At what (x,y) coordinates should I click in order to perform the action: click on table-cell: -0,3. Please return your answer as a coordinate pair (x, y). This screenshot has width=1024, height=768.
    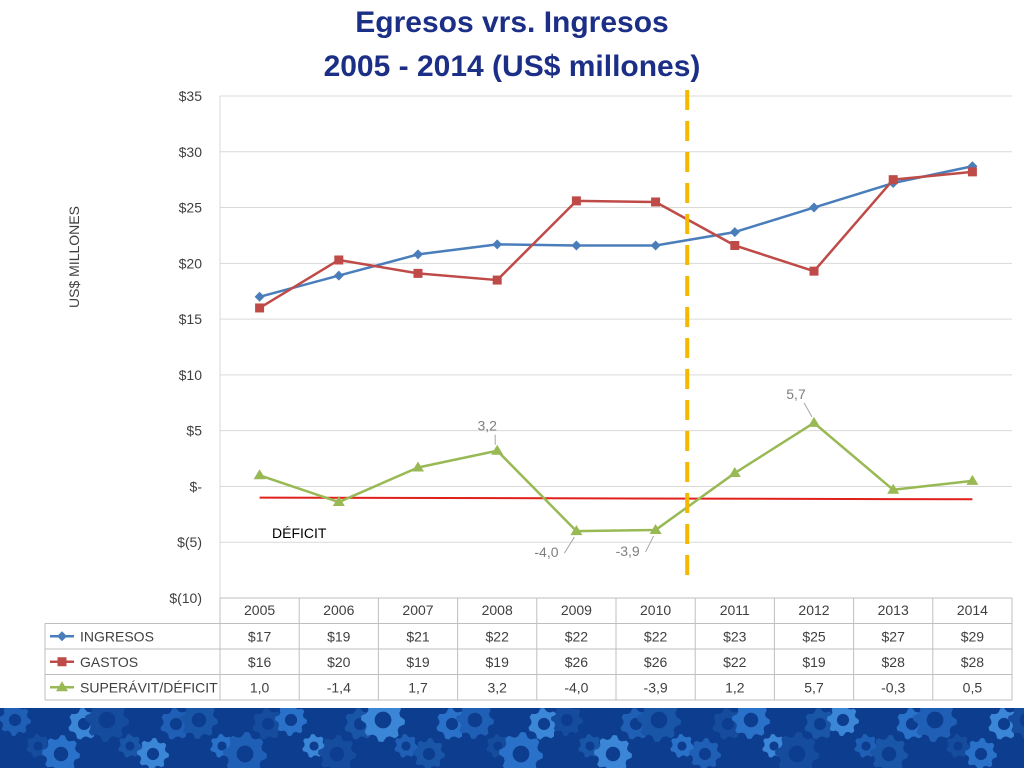
    Looking at the image, I should click on (893, 688).